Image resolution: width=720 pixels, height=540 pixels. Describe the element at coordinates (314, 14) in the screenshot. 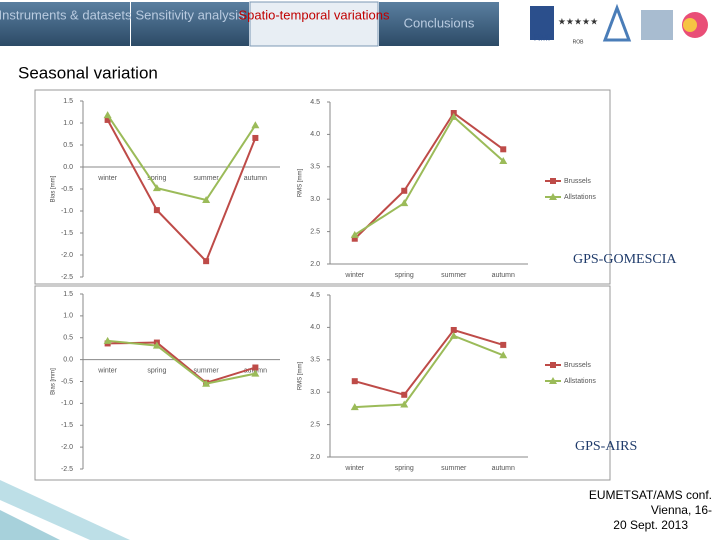

I see `tab-label: Spatio-temporal variations` at that location.